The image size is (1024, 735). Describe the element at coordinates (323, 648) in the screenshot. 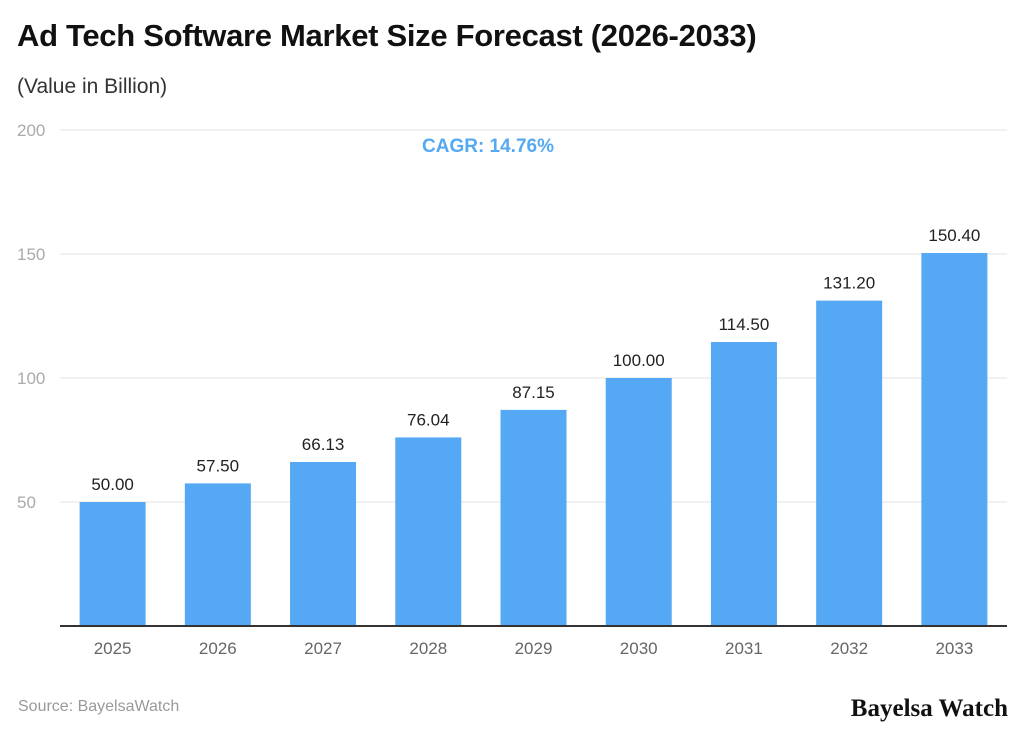

I see `x-tick-label: 2027` at that location.